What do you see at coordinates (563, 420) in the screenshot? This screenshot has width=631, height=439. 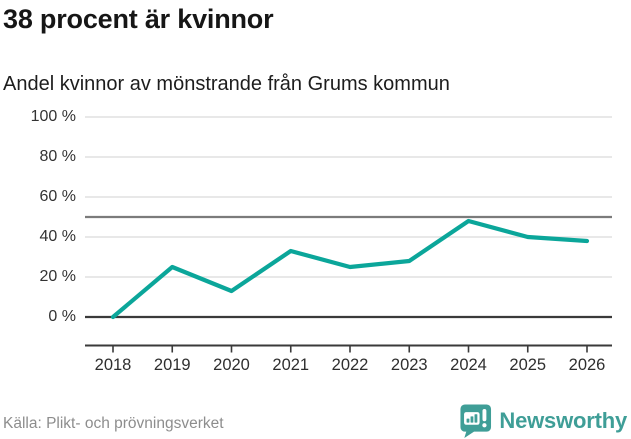 I see `newsworthy-wordmark: Newsworthy` at bounding box center [563, 420].